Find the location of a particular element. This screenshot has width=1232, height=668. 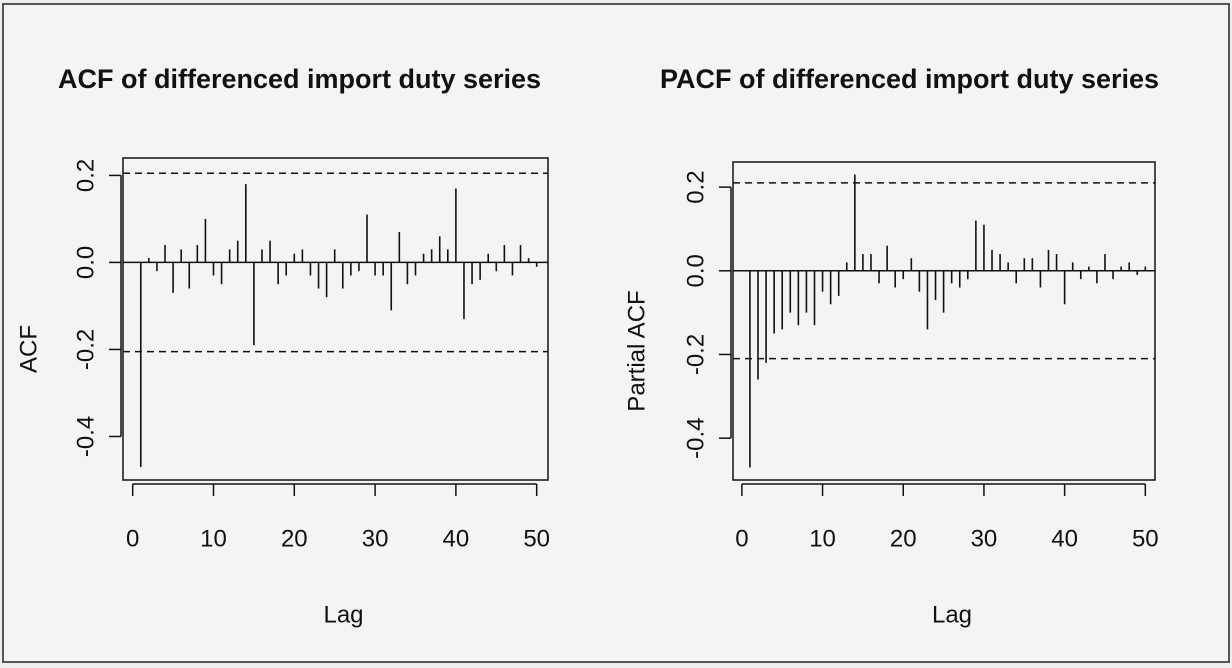

chart-title: PACF of differenced import duty series is located at coordinates (909, 79).